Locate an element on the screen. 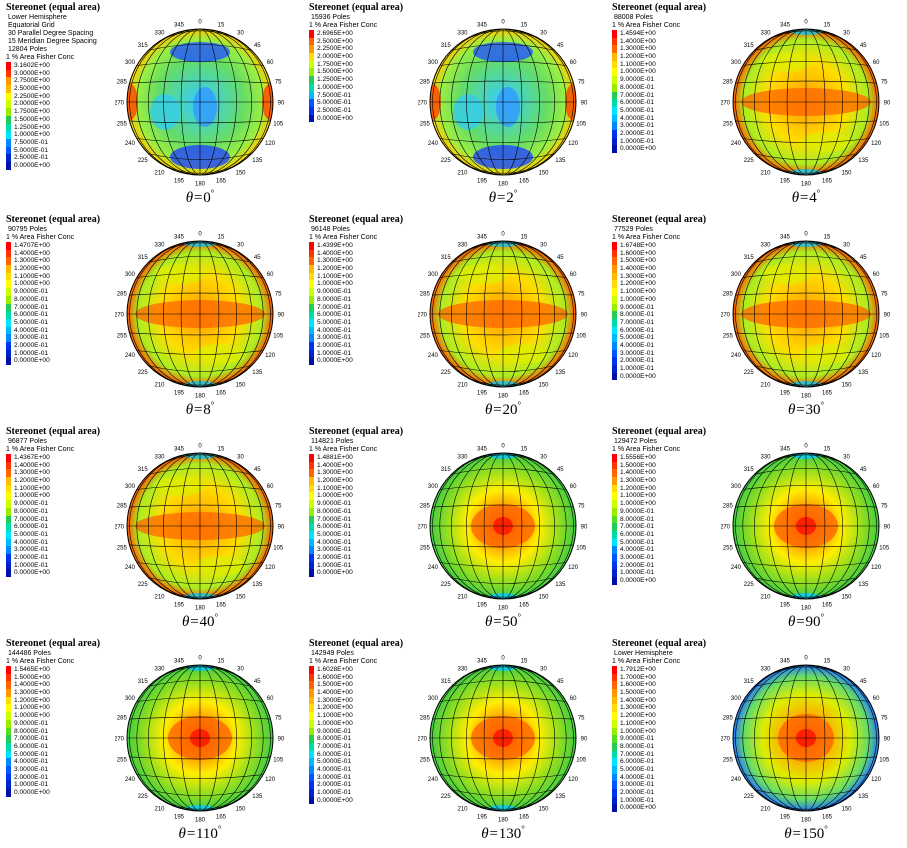  legend-value: 1.6748E+00 is located at coordinates (638, 245).